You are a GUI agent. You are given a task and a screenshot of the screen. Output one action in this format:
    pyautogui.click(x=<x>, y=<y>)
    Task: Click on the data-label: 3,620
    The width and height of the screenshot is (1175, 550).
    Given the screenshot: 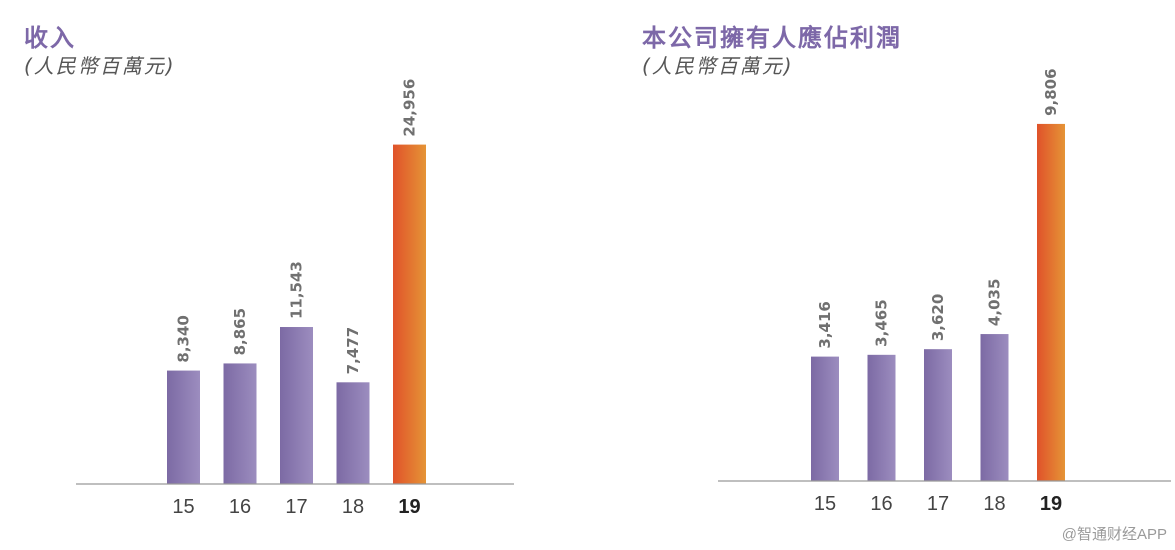 What is the action you would take?
    pyautogui.click(x=938, y=317)
    